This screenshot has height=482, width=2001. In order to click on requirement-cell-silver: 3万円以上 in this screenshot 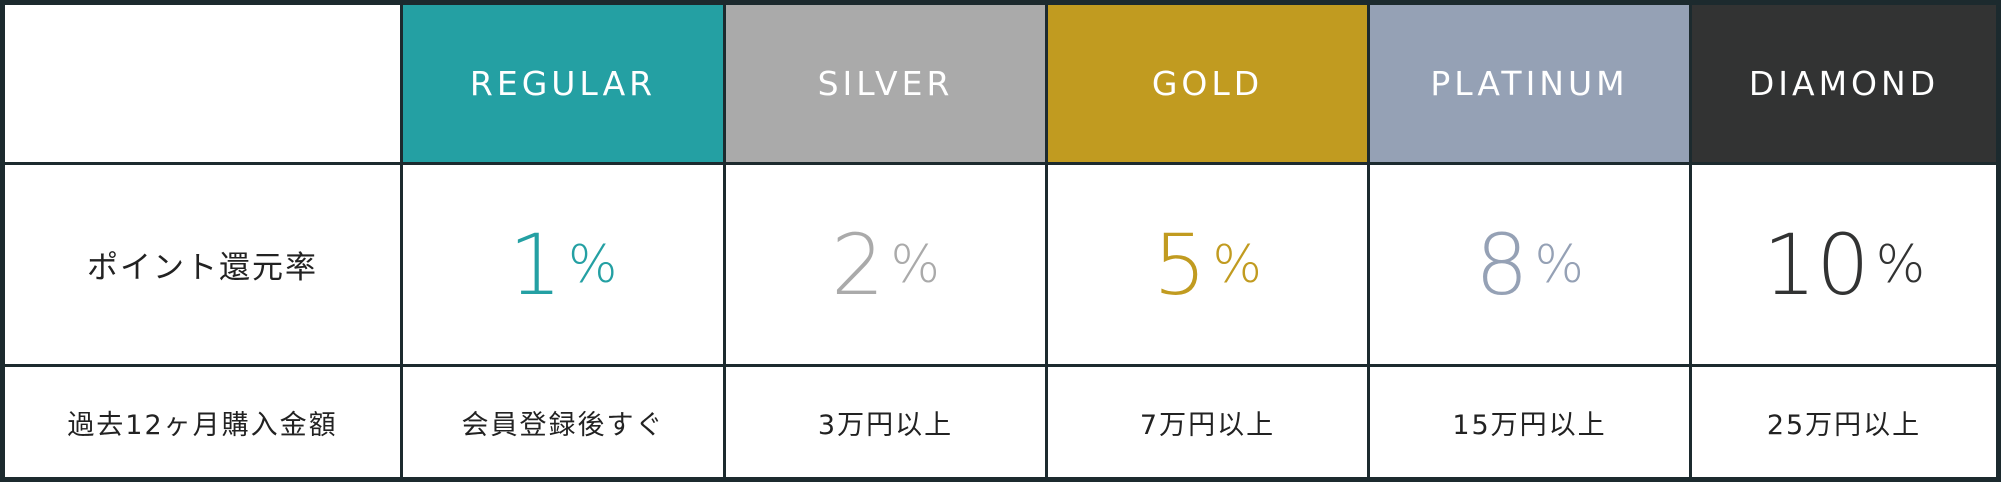, I will do `click(885, 422)`.